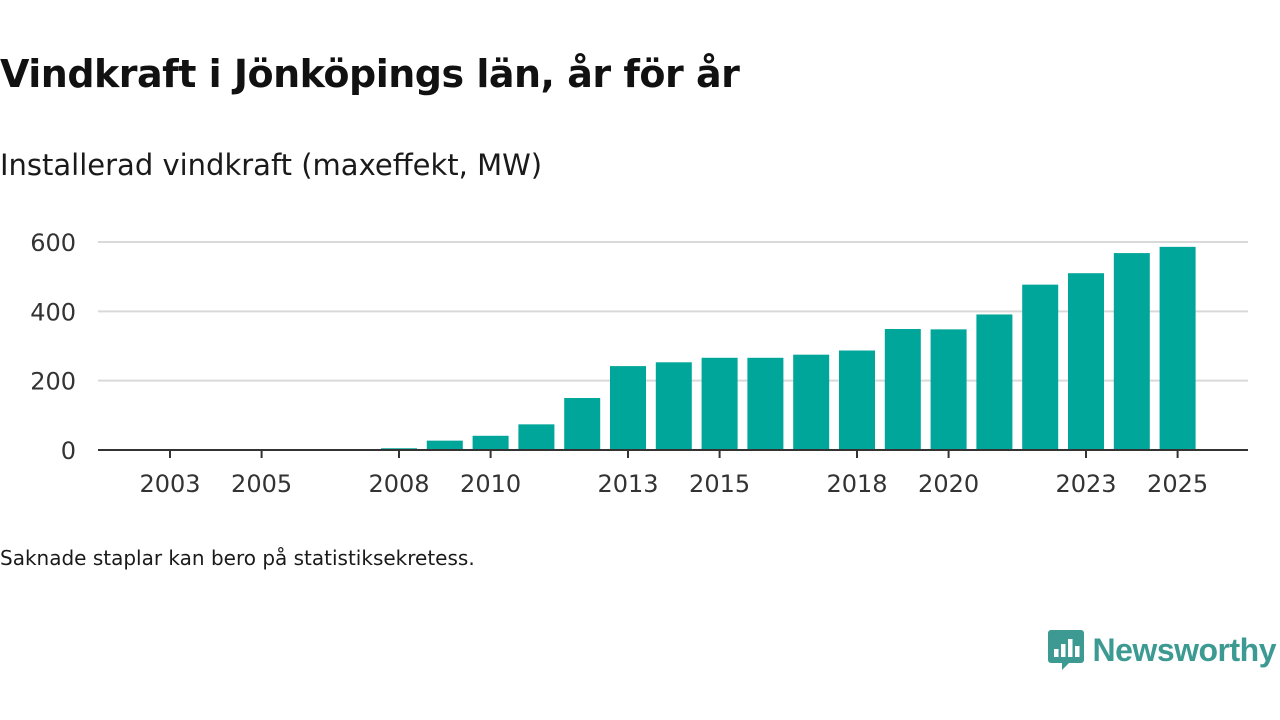  I want to click on x-tick-label: 2023, so click(1085, 484).